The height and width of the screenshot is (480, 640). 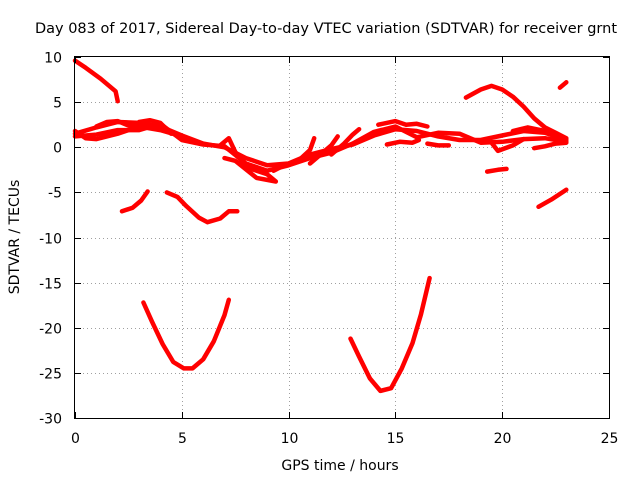 I want to click on x-tick-label: 20, so click(x=503, y=439).